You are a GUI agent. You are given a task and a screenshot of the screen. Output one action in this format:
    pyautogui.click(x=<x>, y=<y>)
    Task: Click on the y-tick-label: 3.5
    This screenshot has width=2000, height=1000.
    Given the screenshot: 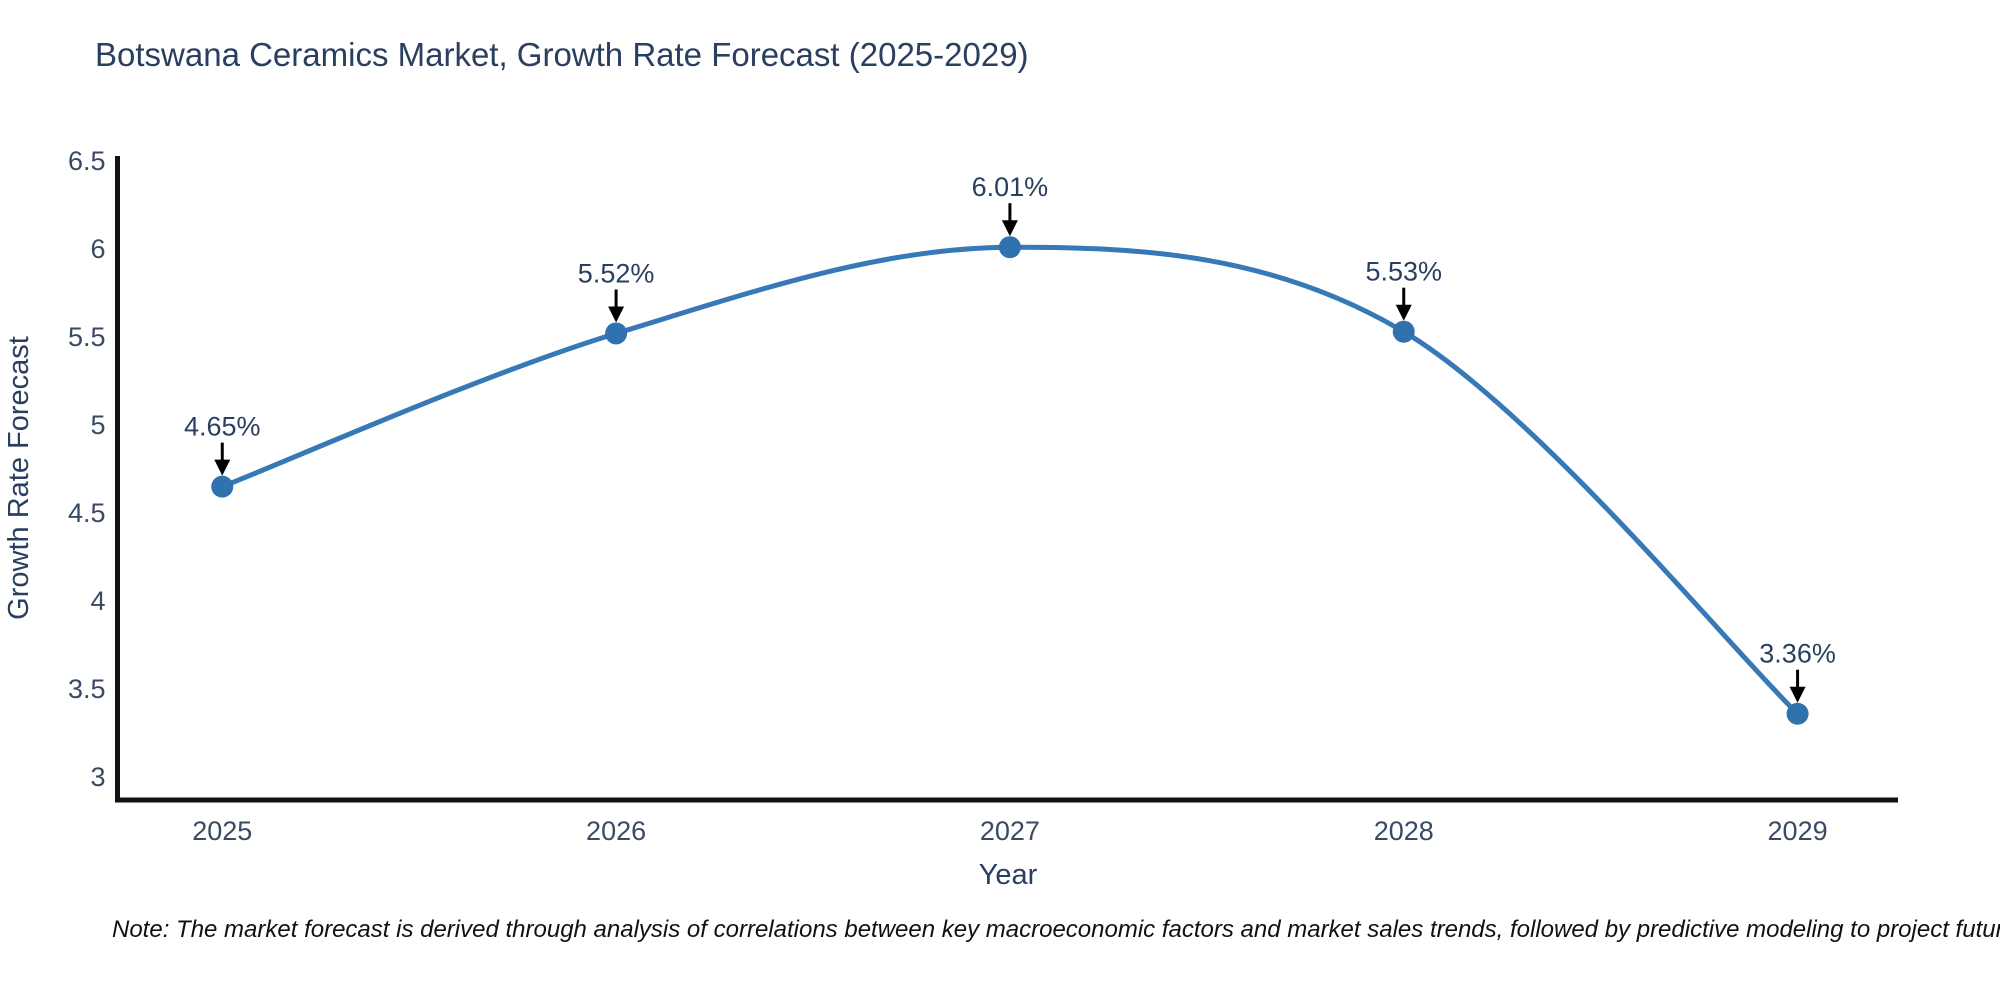 What is the action you would take?
    pyautogui.click(x=87, y=689)
    